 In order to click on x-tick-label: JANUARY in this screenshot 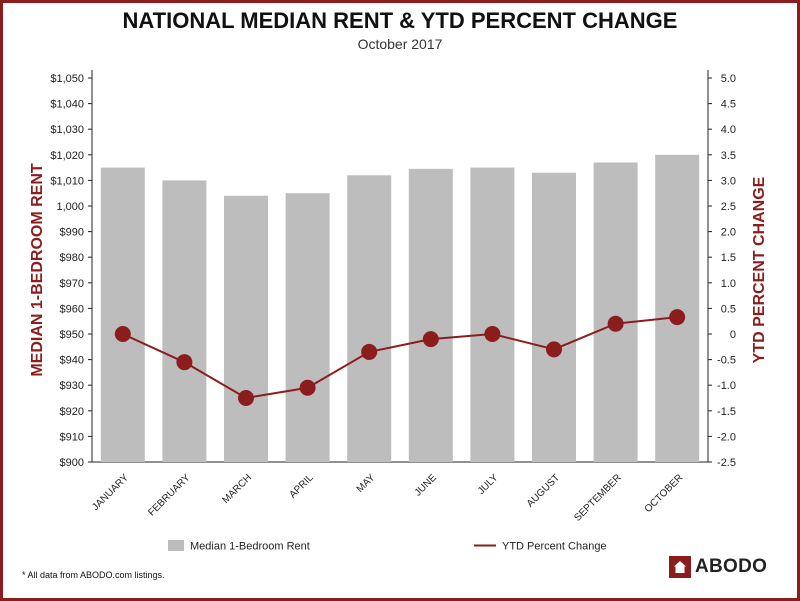, I will do `click(110, 492)`.